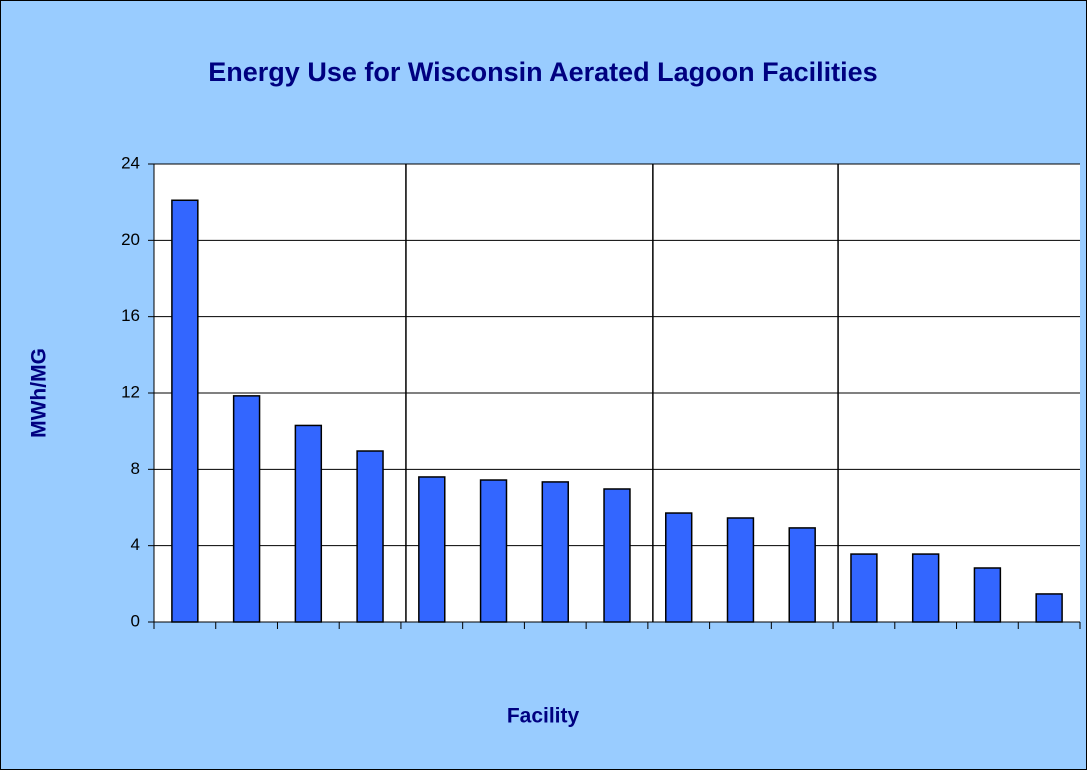  I want to click on x-axis-label: Facility, so click(543, 716).